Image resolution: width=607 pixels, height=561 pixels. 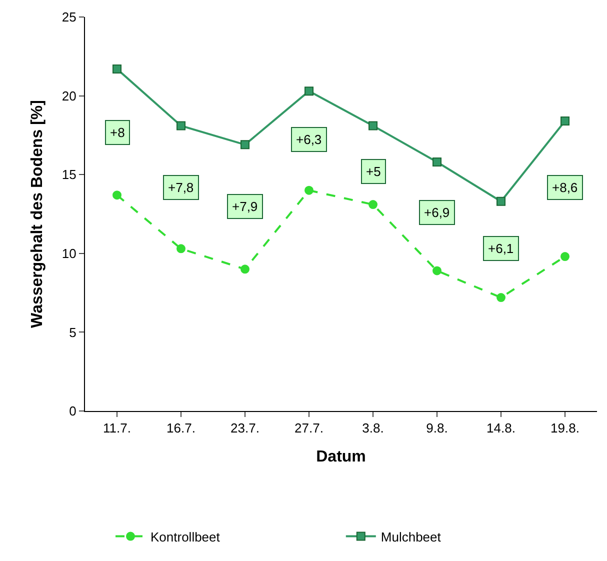 What do you see at coordinates (565, 428) in the screenshot?
I see `x-tick-label: 19.8.` at bounding box center [565, 428].